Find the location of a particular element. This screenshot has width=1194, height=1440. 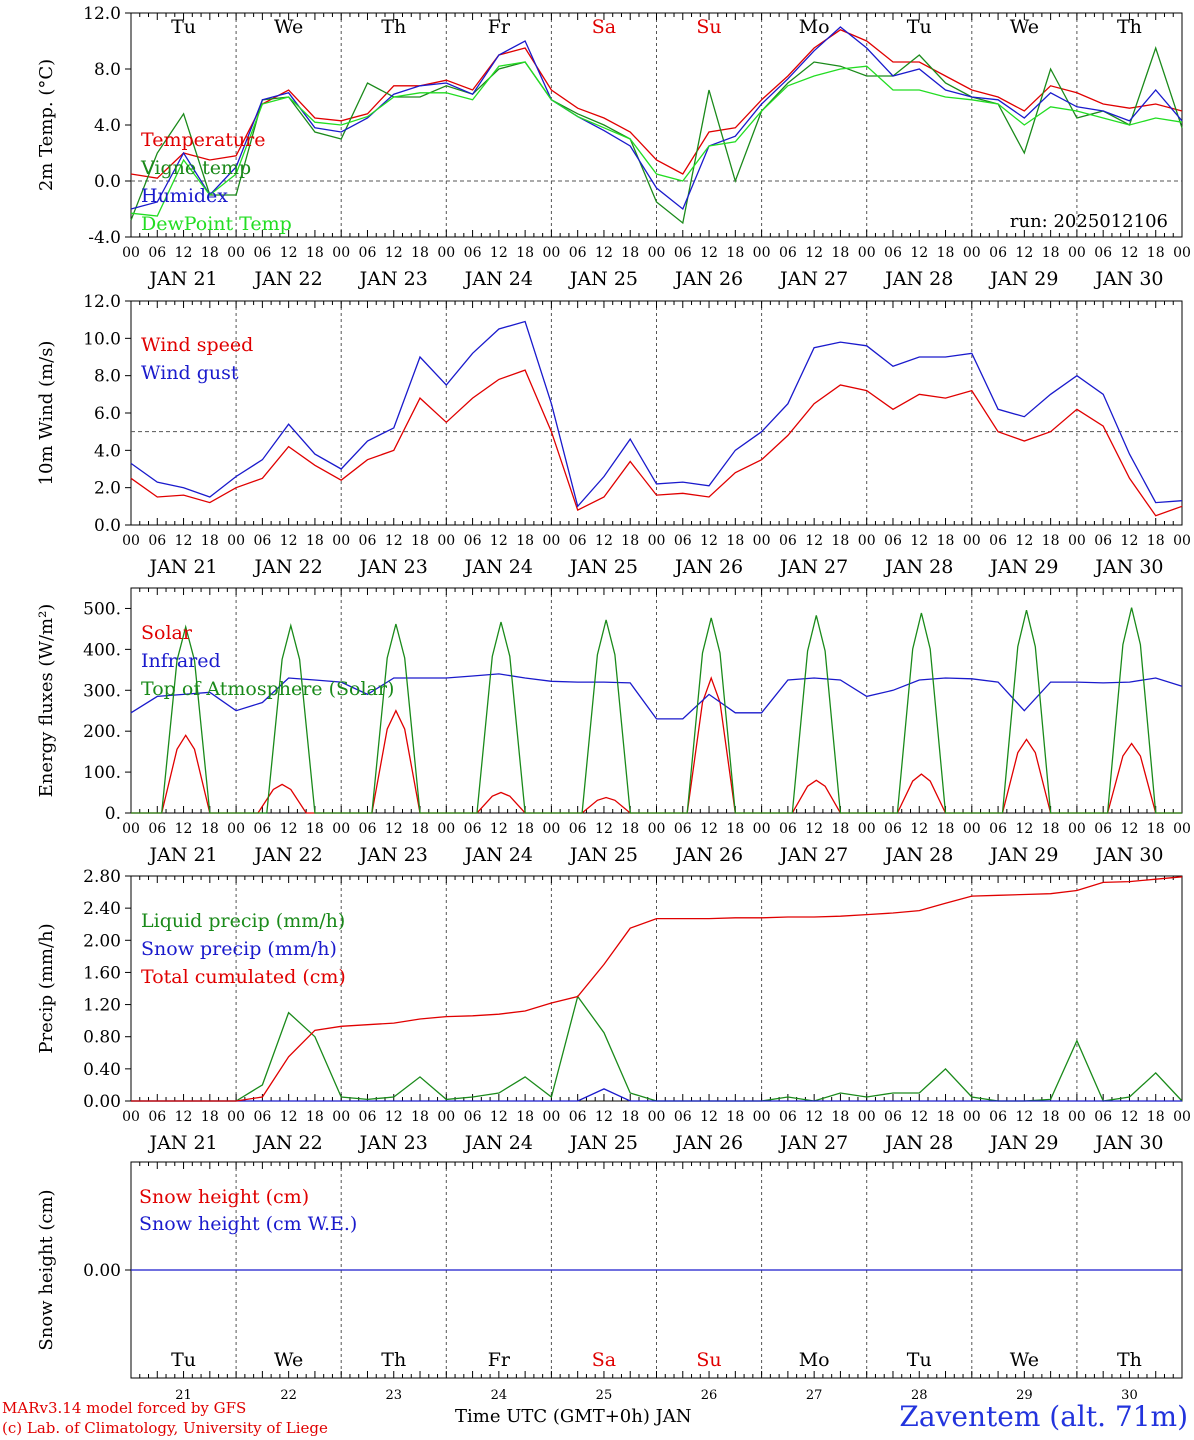

precip-date-label: JAN 27 is located at coordinates (813, 1143).